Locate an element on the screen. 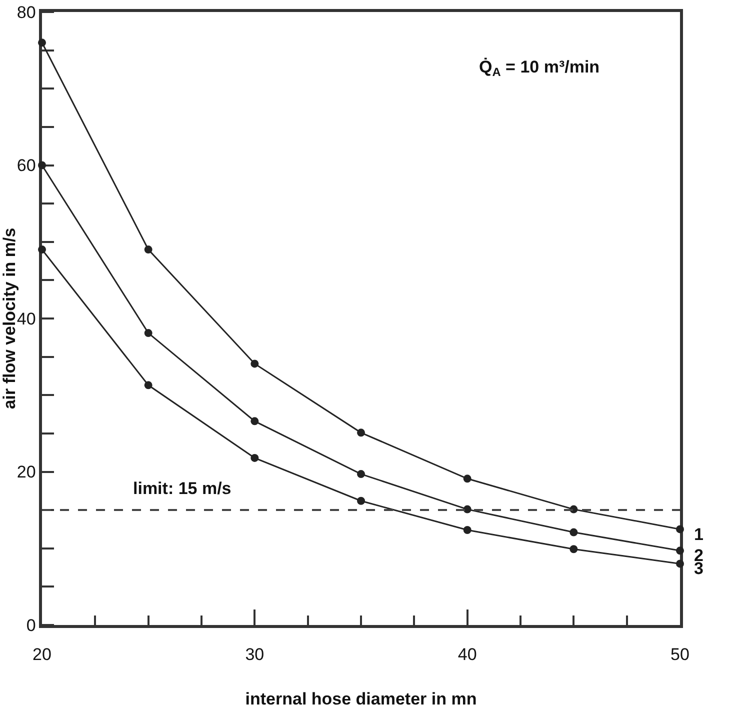 This screenshot has height=714, width=735. x-tick-label: 40 is located at coordinates (467, 654).